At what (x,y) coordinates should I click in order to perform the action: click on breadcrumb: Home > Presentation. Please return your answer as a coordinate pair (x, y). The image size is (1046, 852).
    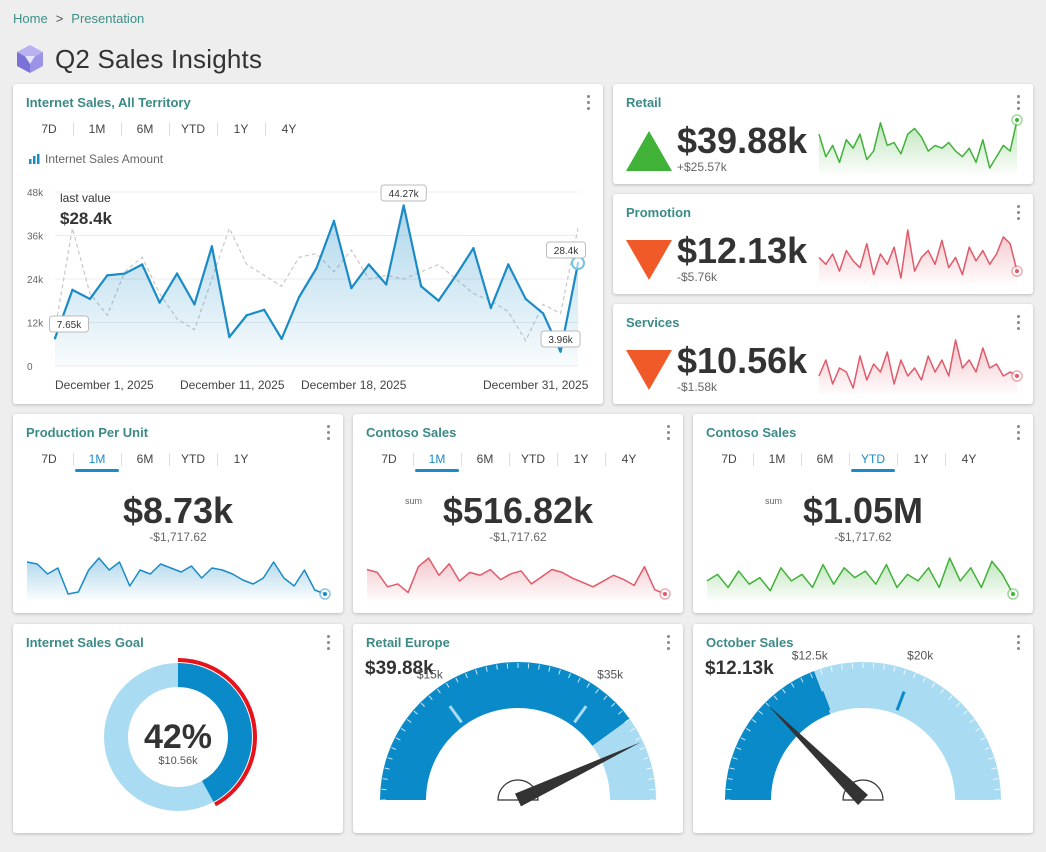
    Looking at the image, I should click on (78, 18).